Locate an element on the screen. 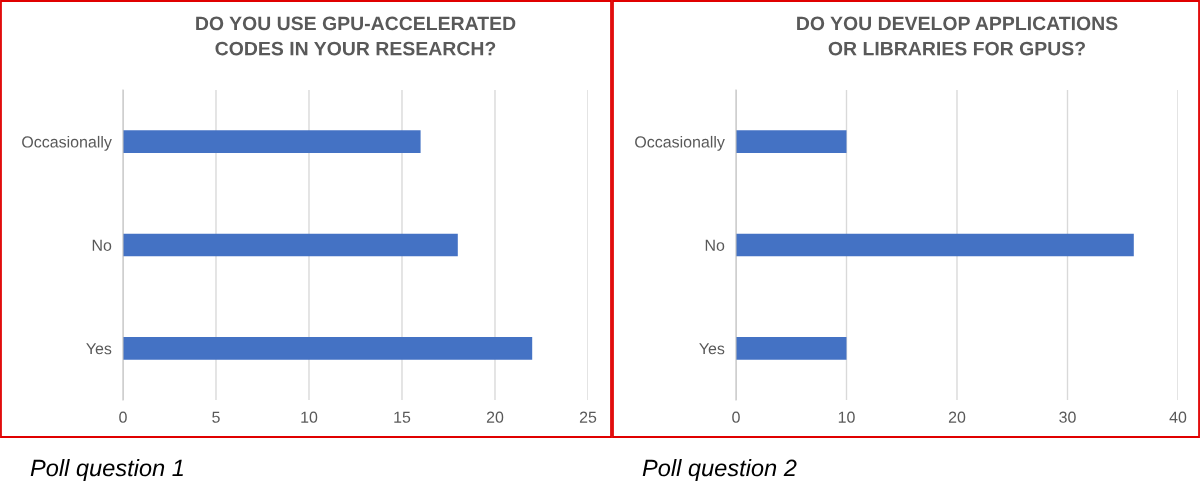 Image resolution: width=1200 pixels, height=503 pixels. x-tick-label: 15 is located at coordinates (402, 417).